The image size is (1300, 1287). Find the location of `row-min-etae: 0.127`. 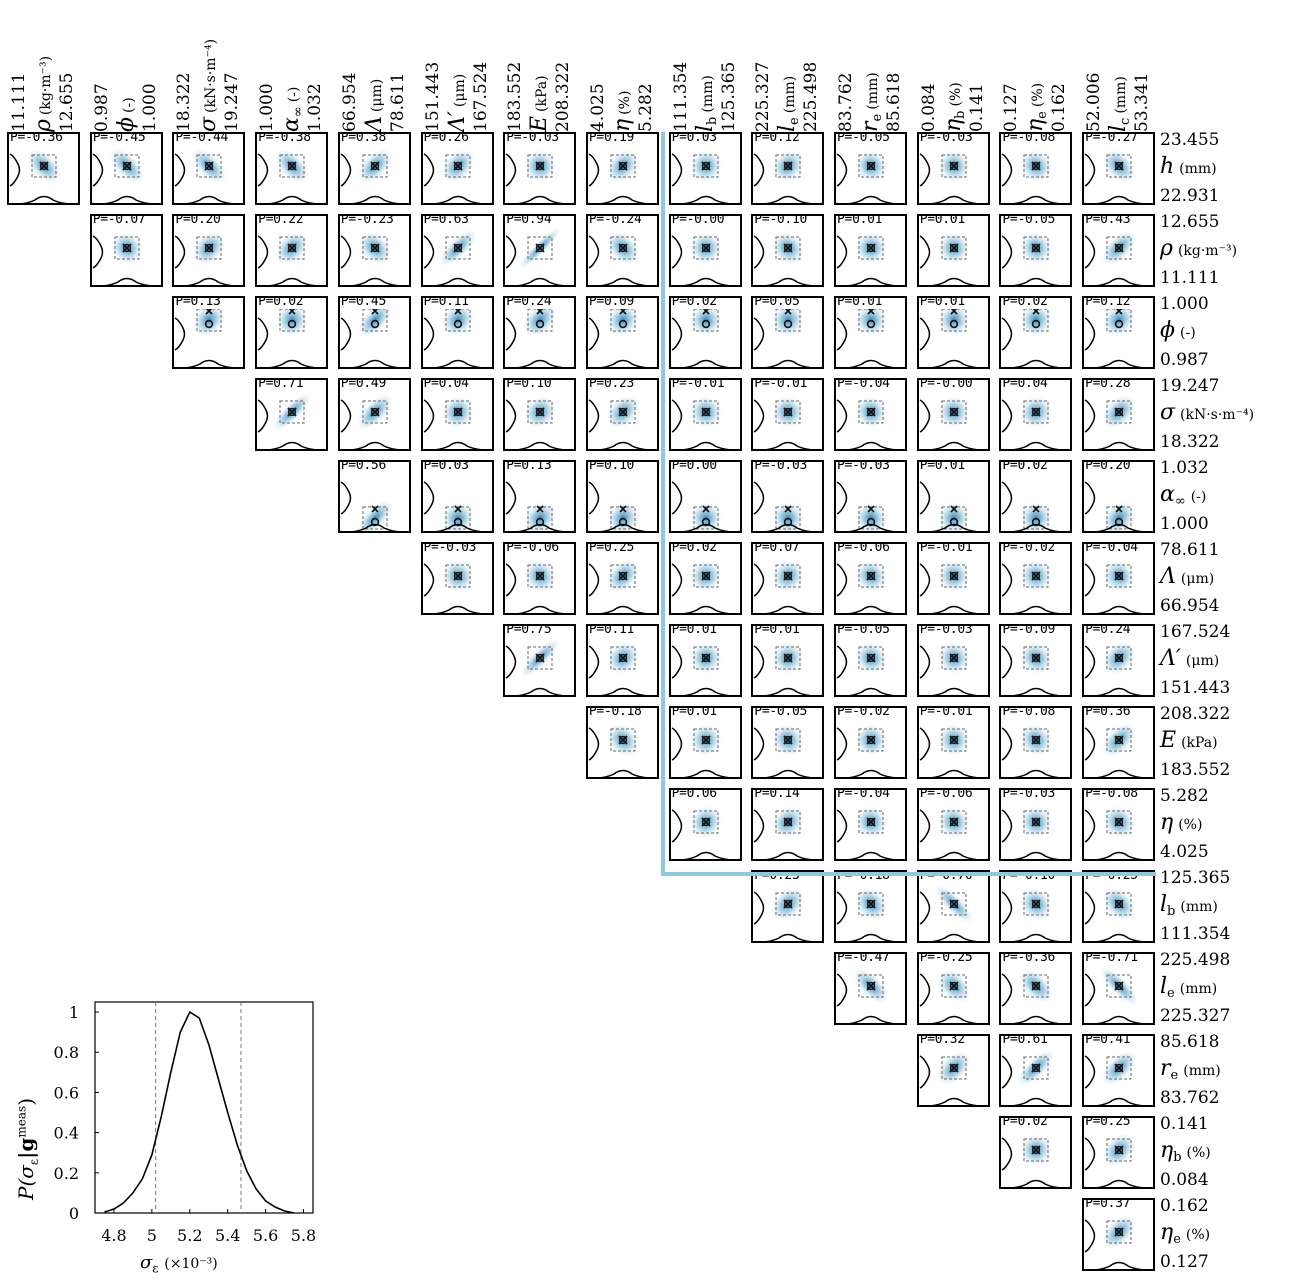

row-min-etae: 0.127 is located at coordinates (1184, 1262).